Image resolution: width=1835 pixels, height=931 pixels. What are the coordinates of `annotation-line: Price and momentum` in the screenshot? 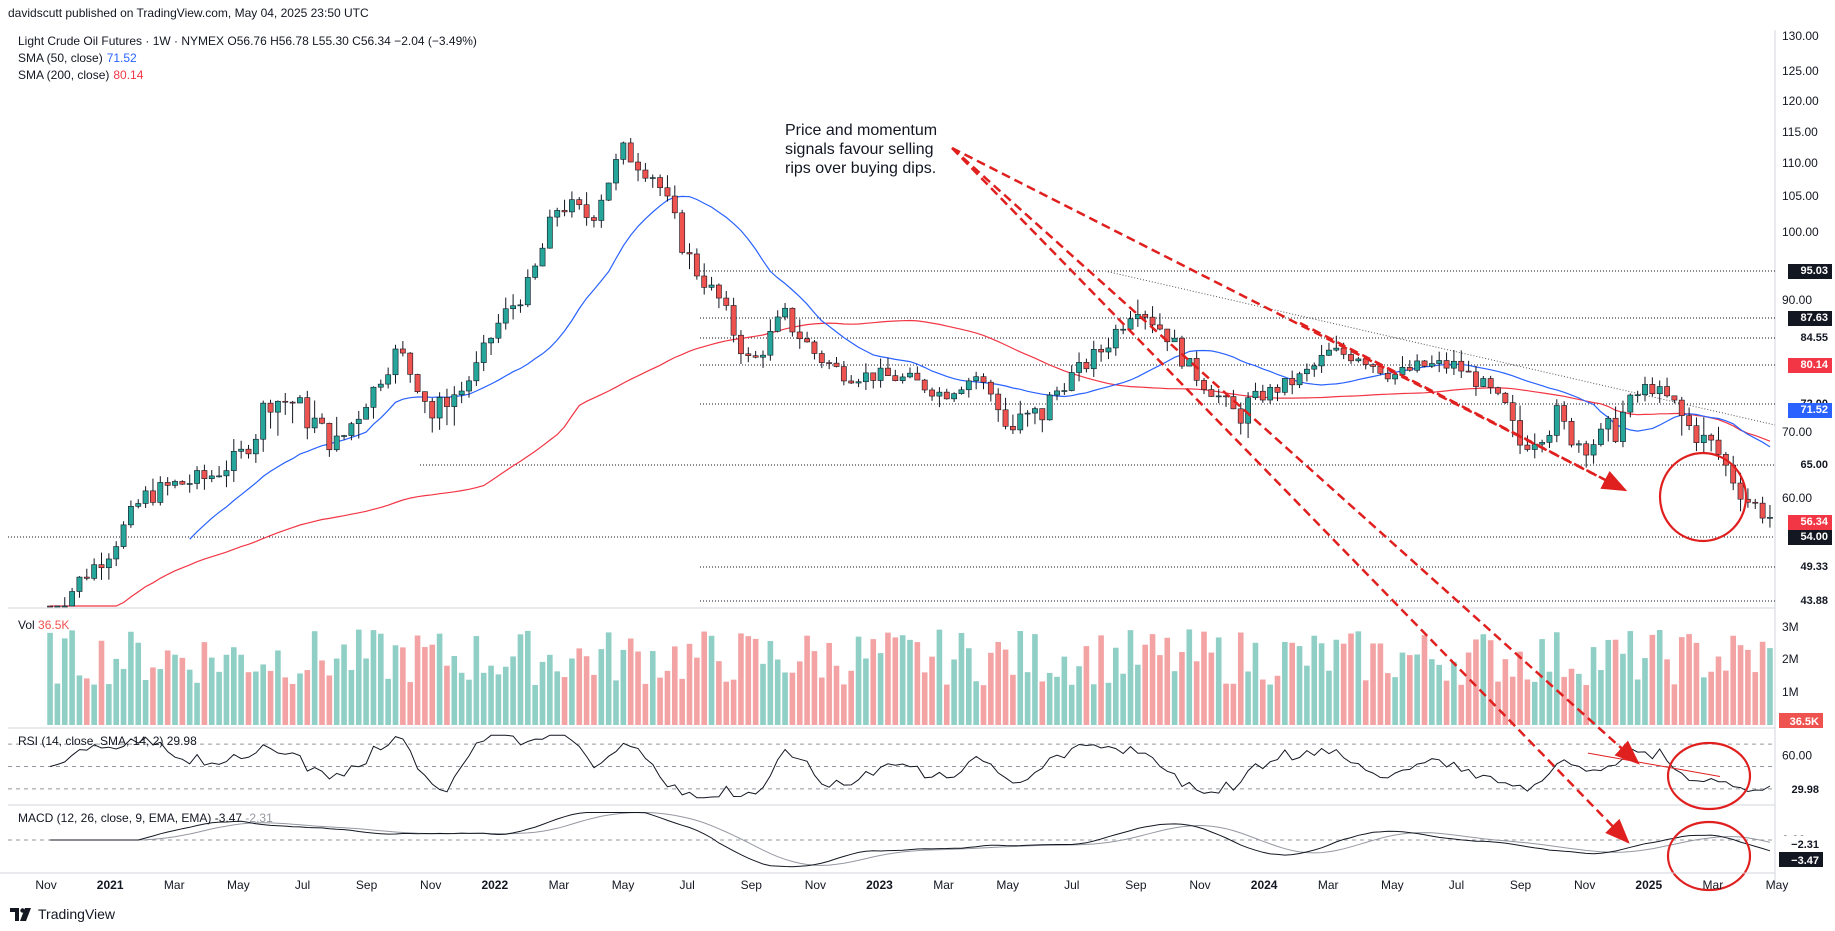 It's located at (861, 130).